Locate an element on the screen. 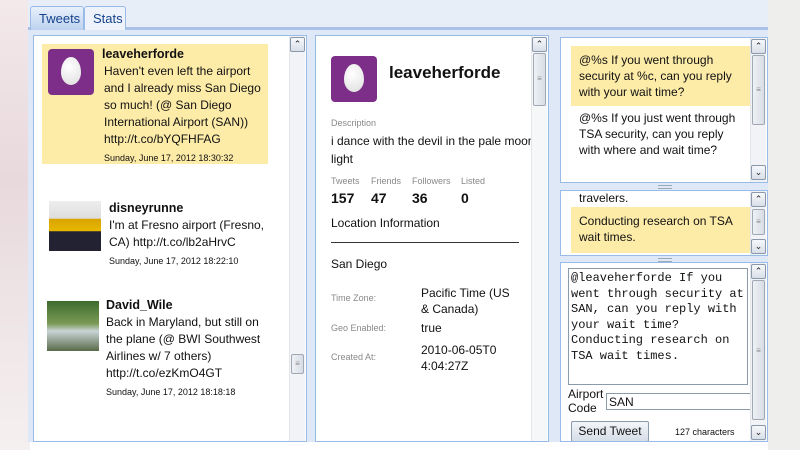  field-label: Time Zone: is located at coordinates (354, 298).